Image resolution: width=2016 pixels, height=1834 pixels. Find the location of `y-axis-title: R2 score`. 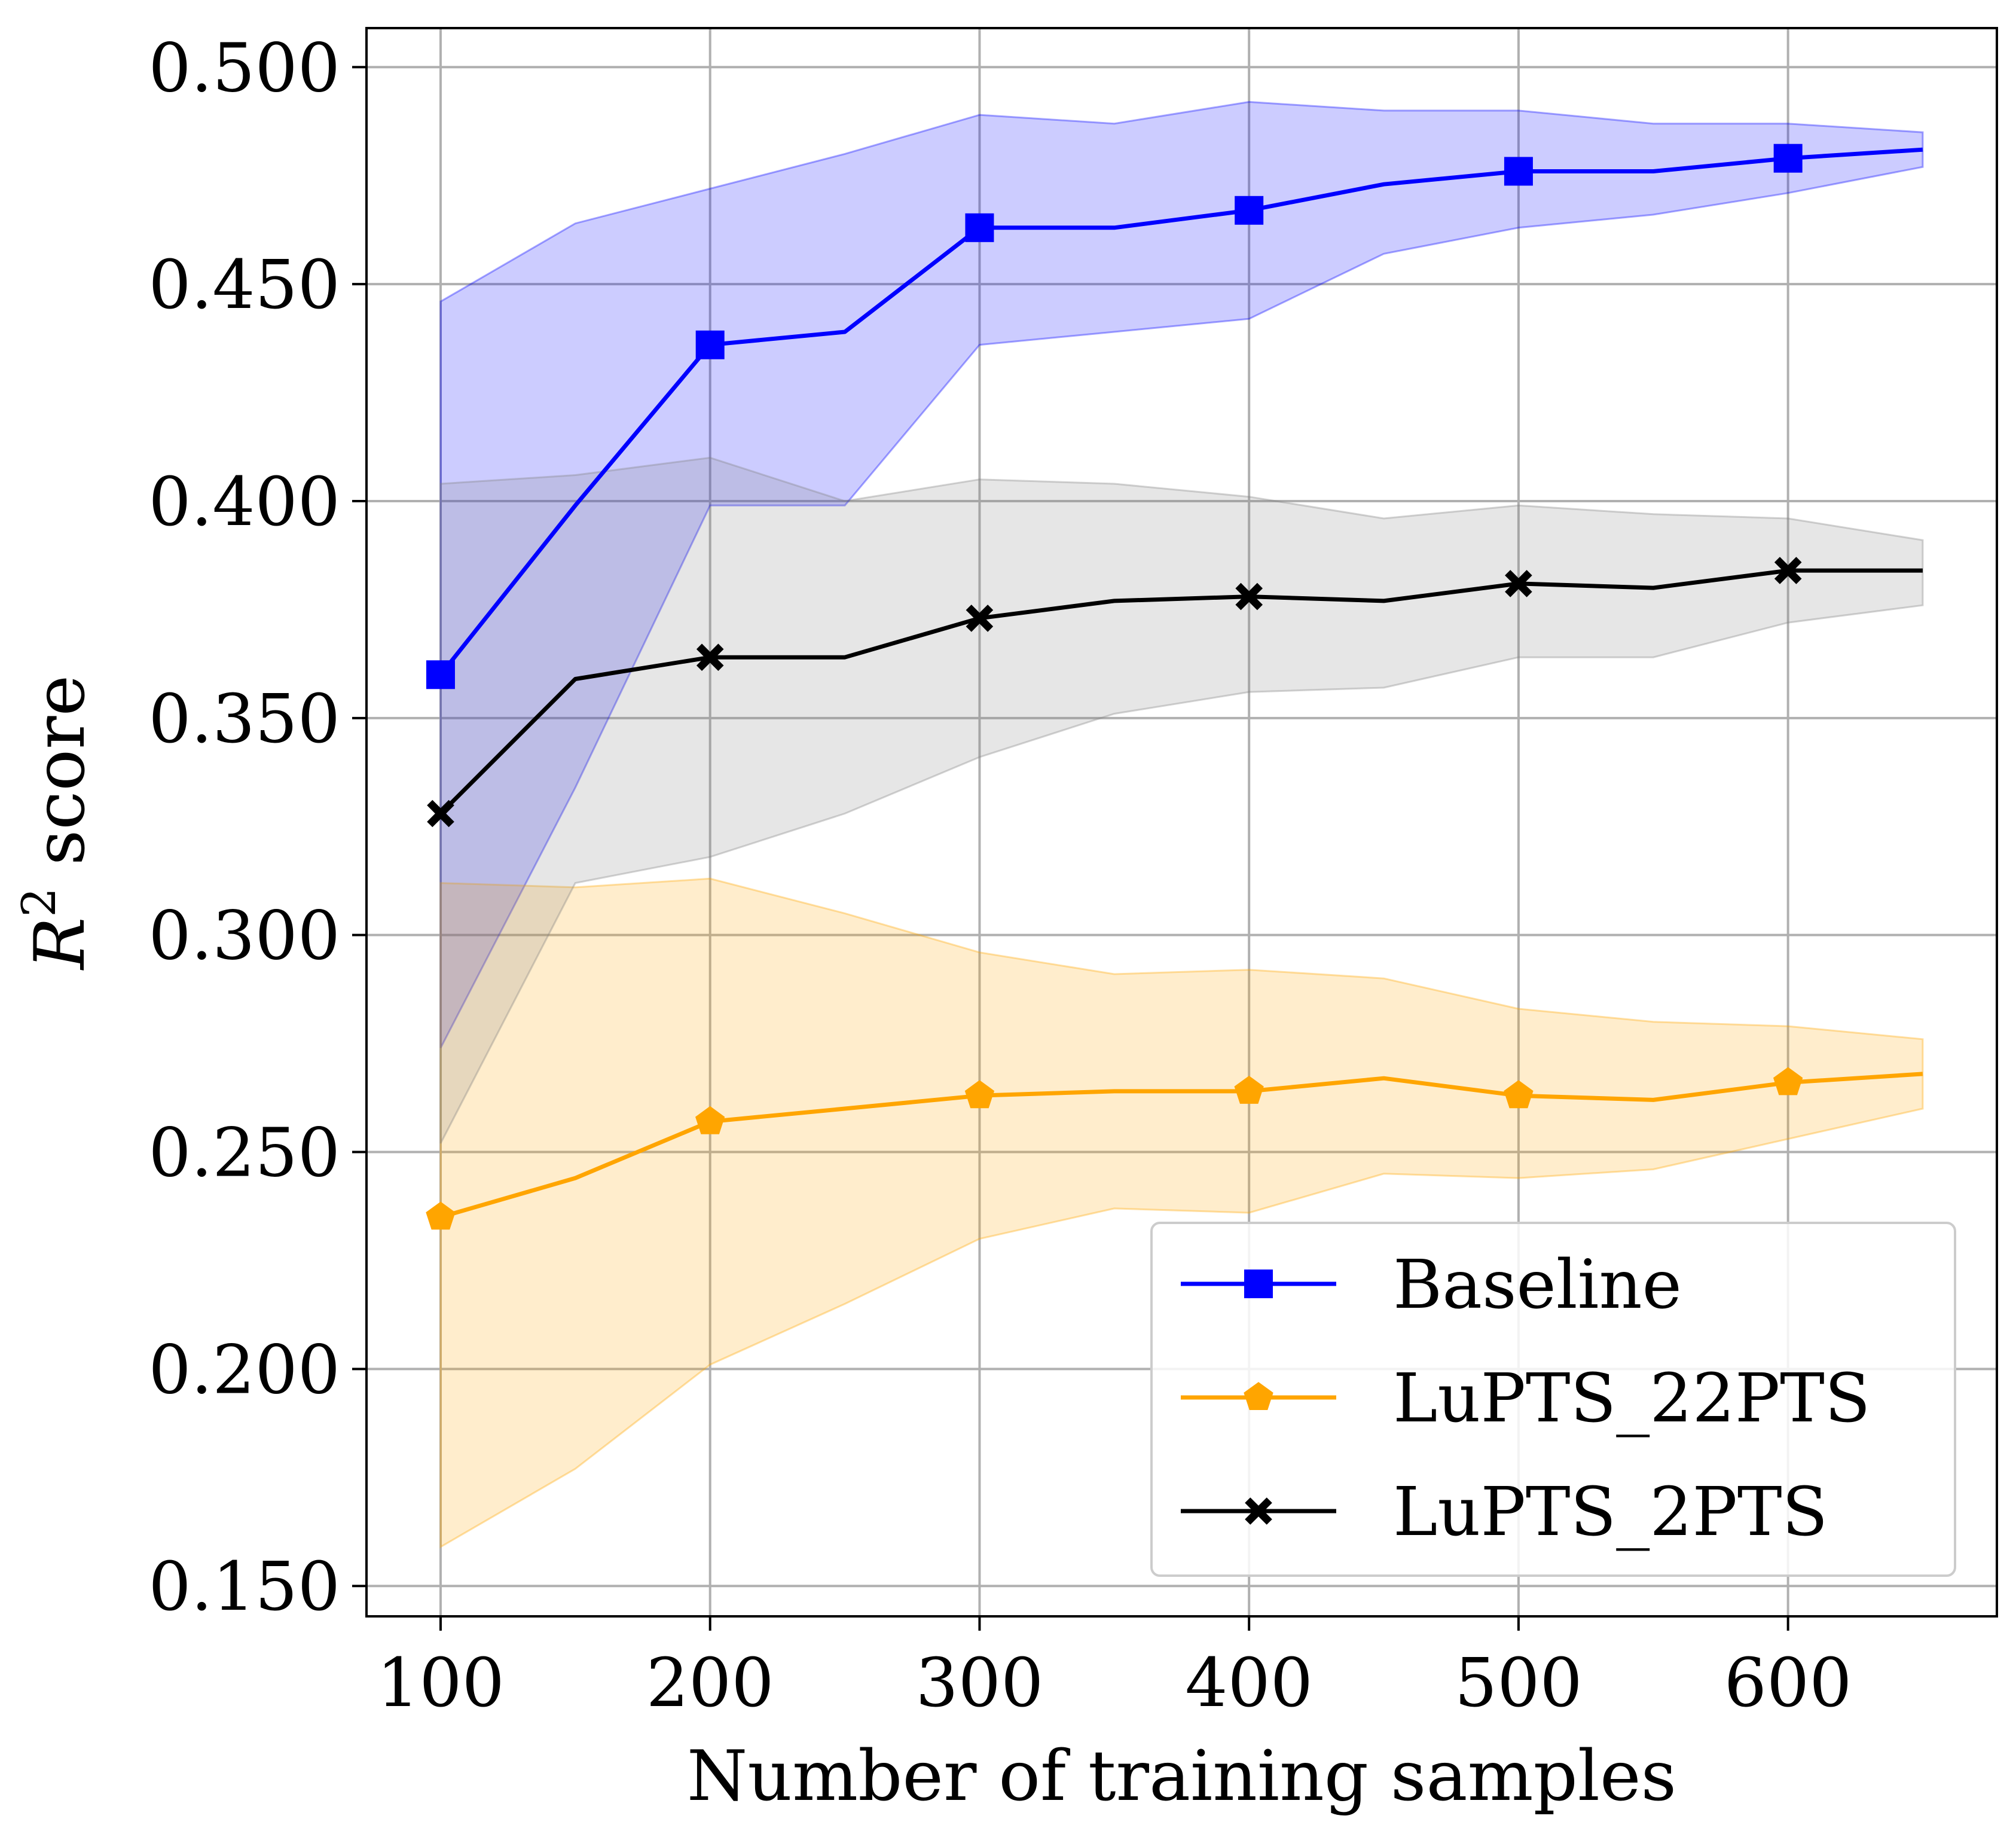

y-axis-title: R2 score is located at coordinates (56, 823).